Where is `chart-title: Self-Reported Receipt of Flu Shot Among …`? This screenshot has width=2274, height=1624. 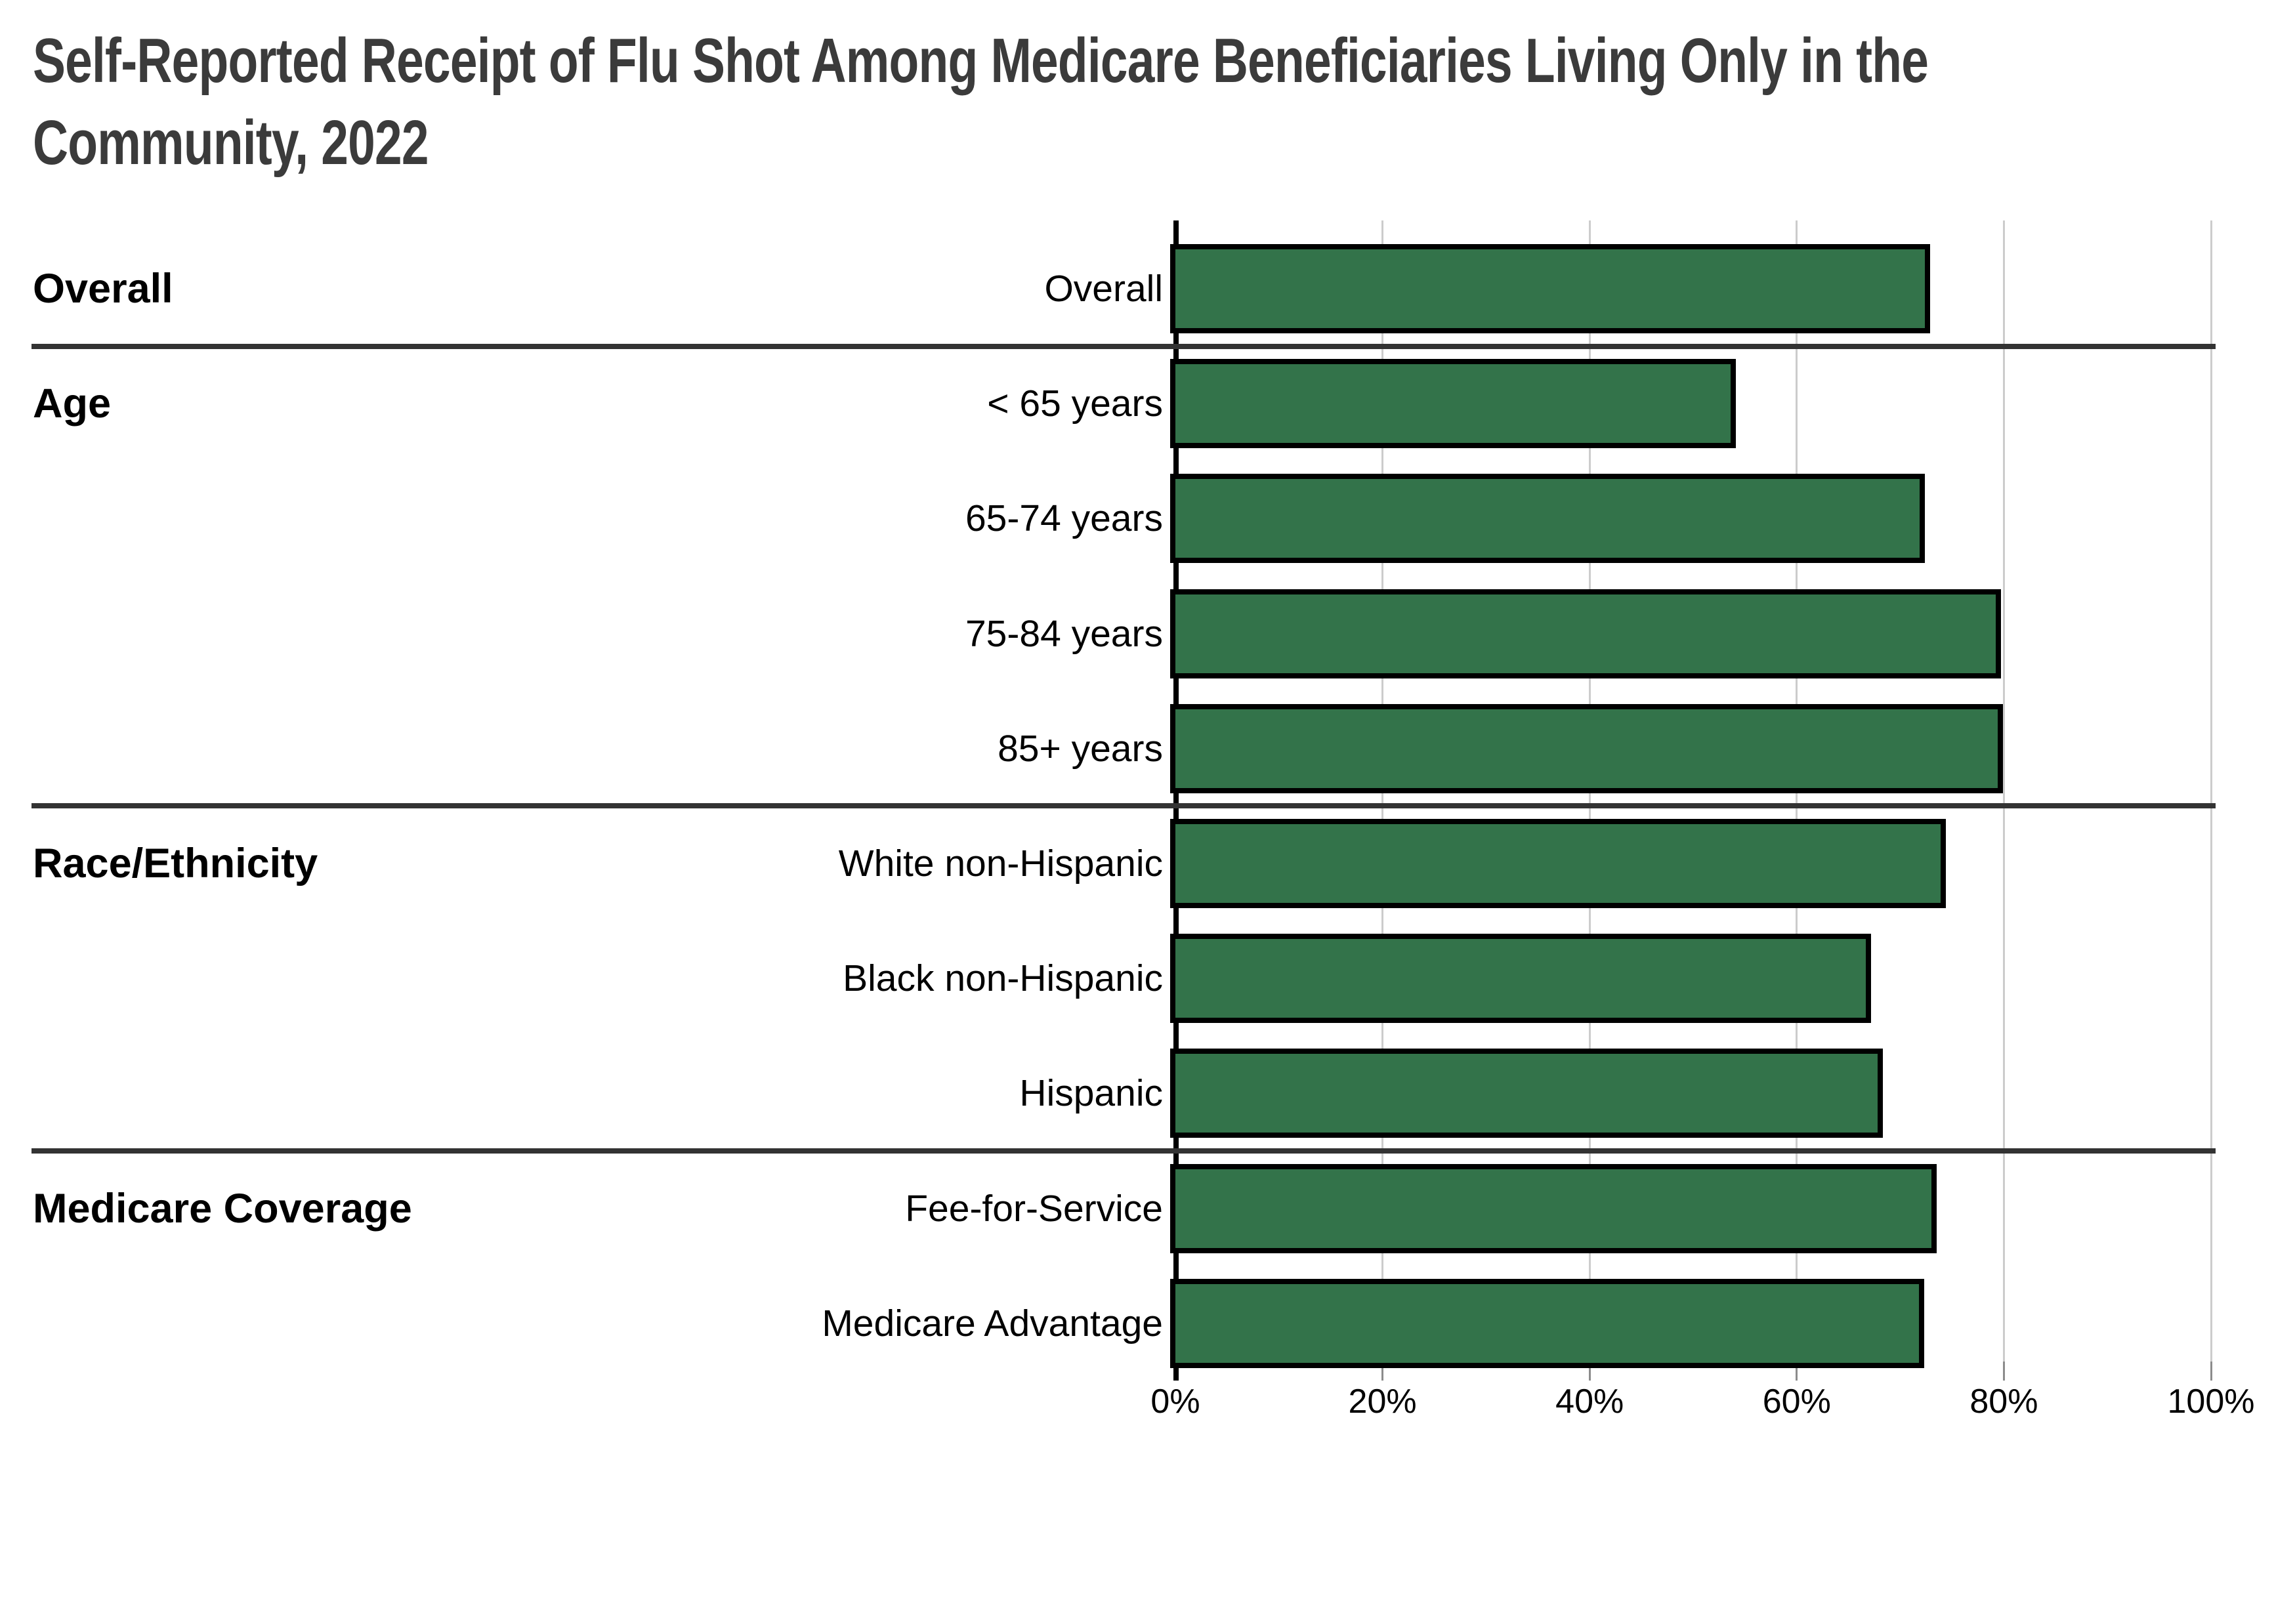
chart-title: Self-Reported Receipt of Flu Shot Among … is located at coordinates (1153, 102).